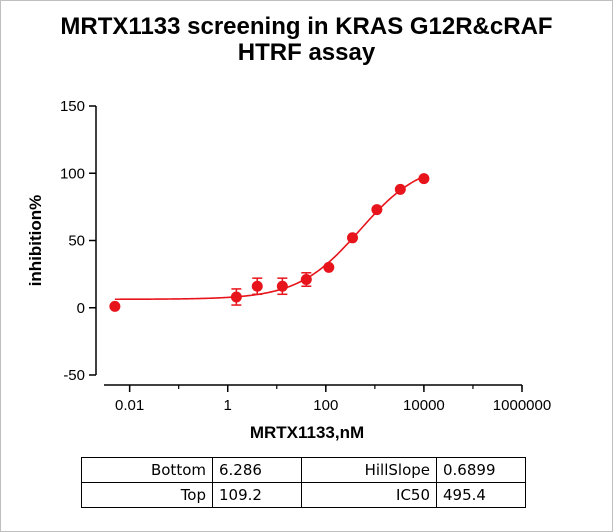 This screenshot has width=613, height=532. What do you see at coordinates (35, 241) in the screenshot?
I see `y-axis-title: inhibition%` at bounding box center [35, 241].